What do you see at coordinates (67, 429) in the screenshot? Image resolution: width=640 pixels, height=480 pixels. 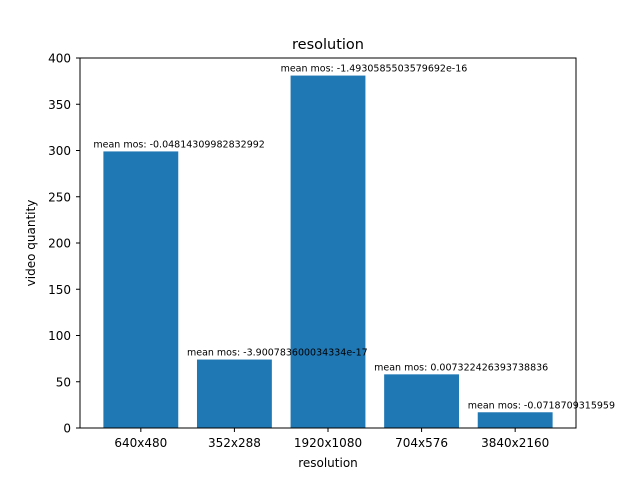 I see `y-tick-label: 0` at bounding box center [67, 429].